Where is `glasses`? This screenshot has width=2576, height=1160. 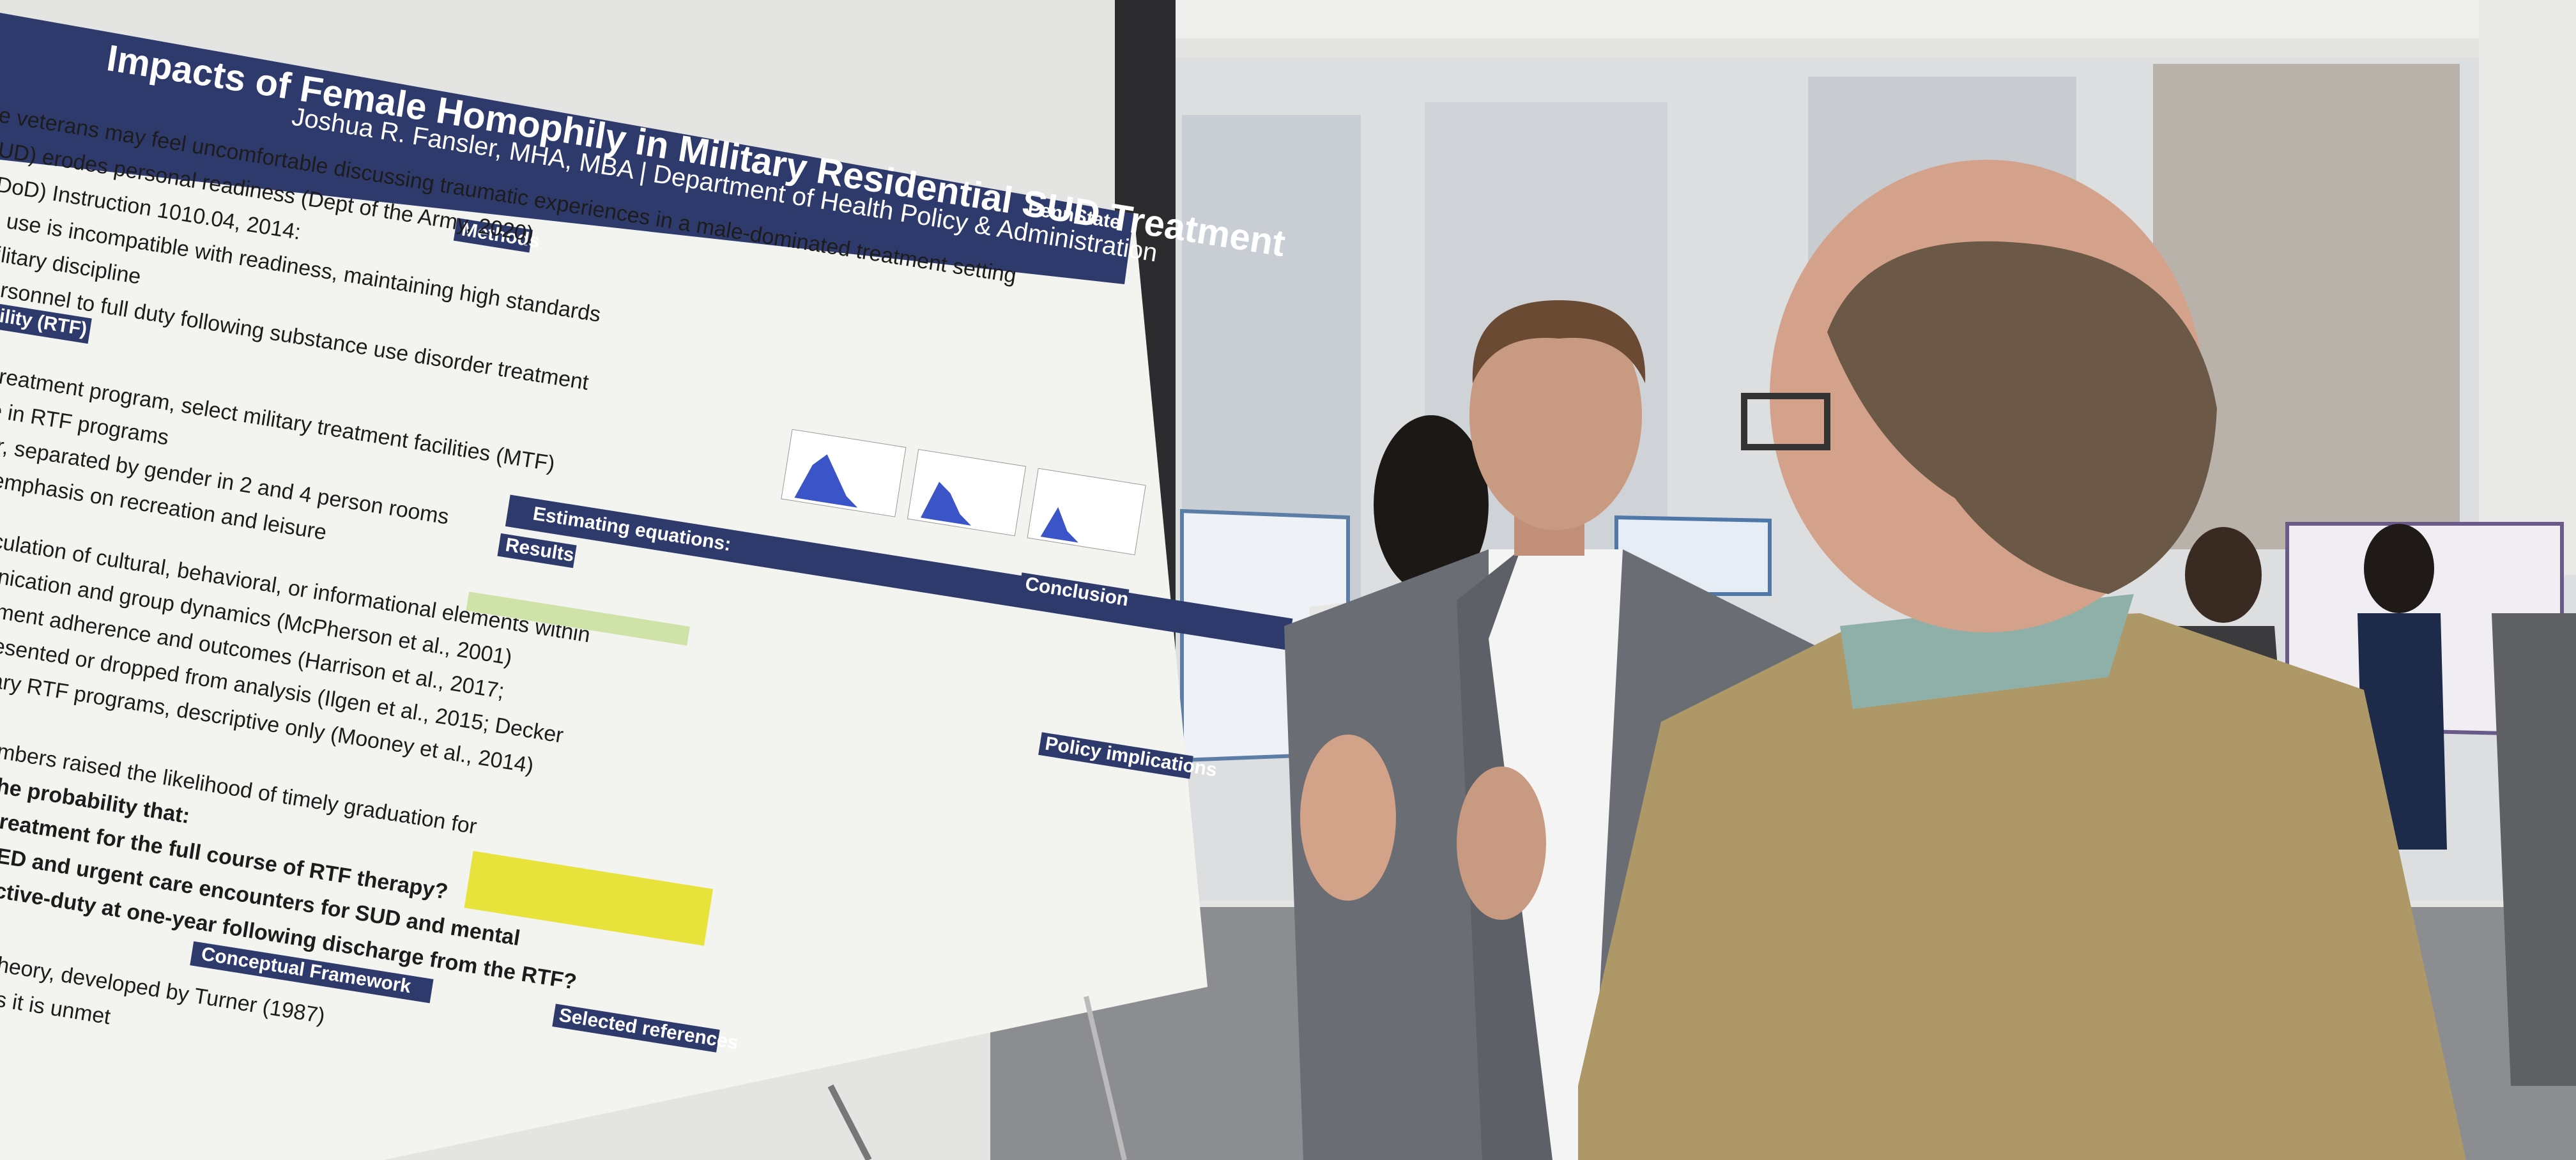 glasses is located at coordinates (1785, 421).